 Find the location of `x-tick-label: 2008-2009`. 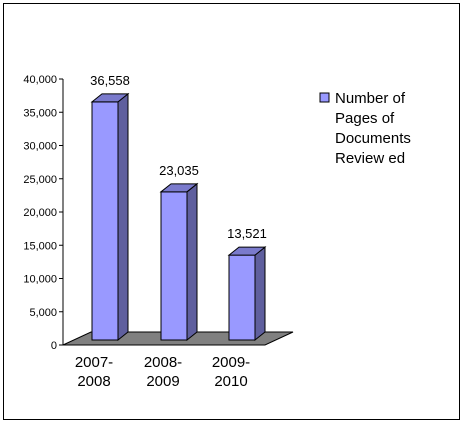

x-tick-label: 2008-2009 is located at coordinates (163, 372).